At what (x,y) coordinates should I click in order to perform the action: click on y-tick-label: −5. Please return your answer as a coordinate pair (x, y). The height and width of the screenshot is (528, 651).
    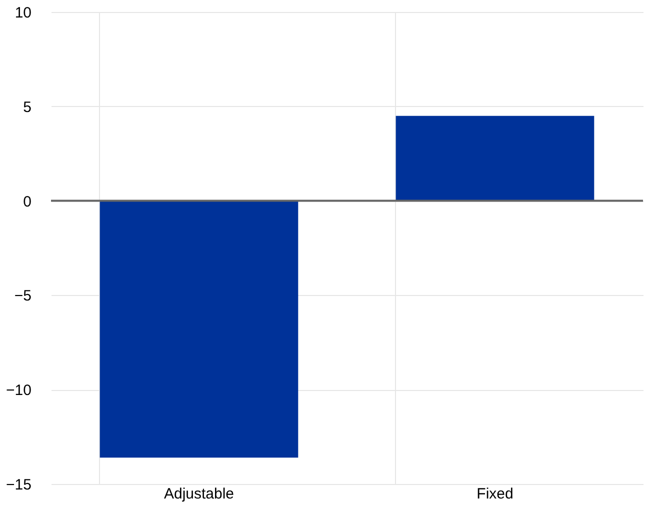
    Looking at the image, I should click on (23, 296).